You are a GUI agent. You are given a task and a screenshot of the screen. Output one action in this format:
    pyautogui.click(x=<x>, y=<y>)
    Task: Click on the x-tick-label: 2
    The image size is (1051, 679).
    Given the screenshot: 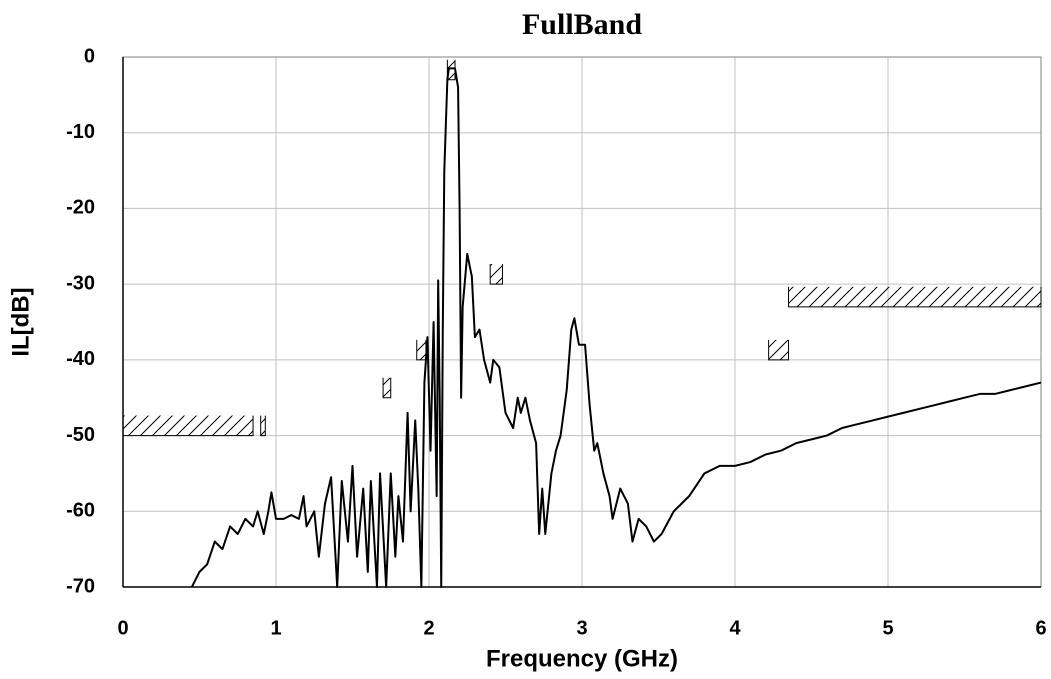 What is the action you would take?
    pyautogui.click(x=428, y=628)
    